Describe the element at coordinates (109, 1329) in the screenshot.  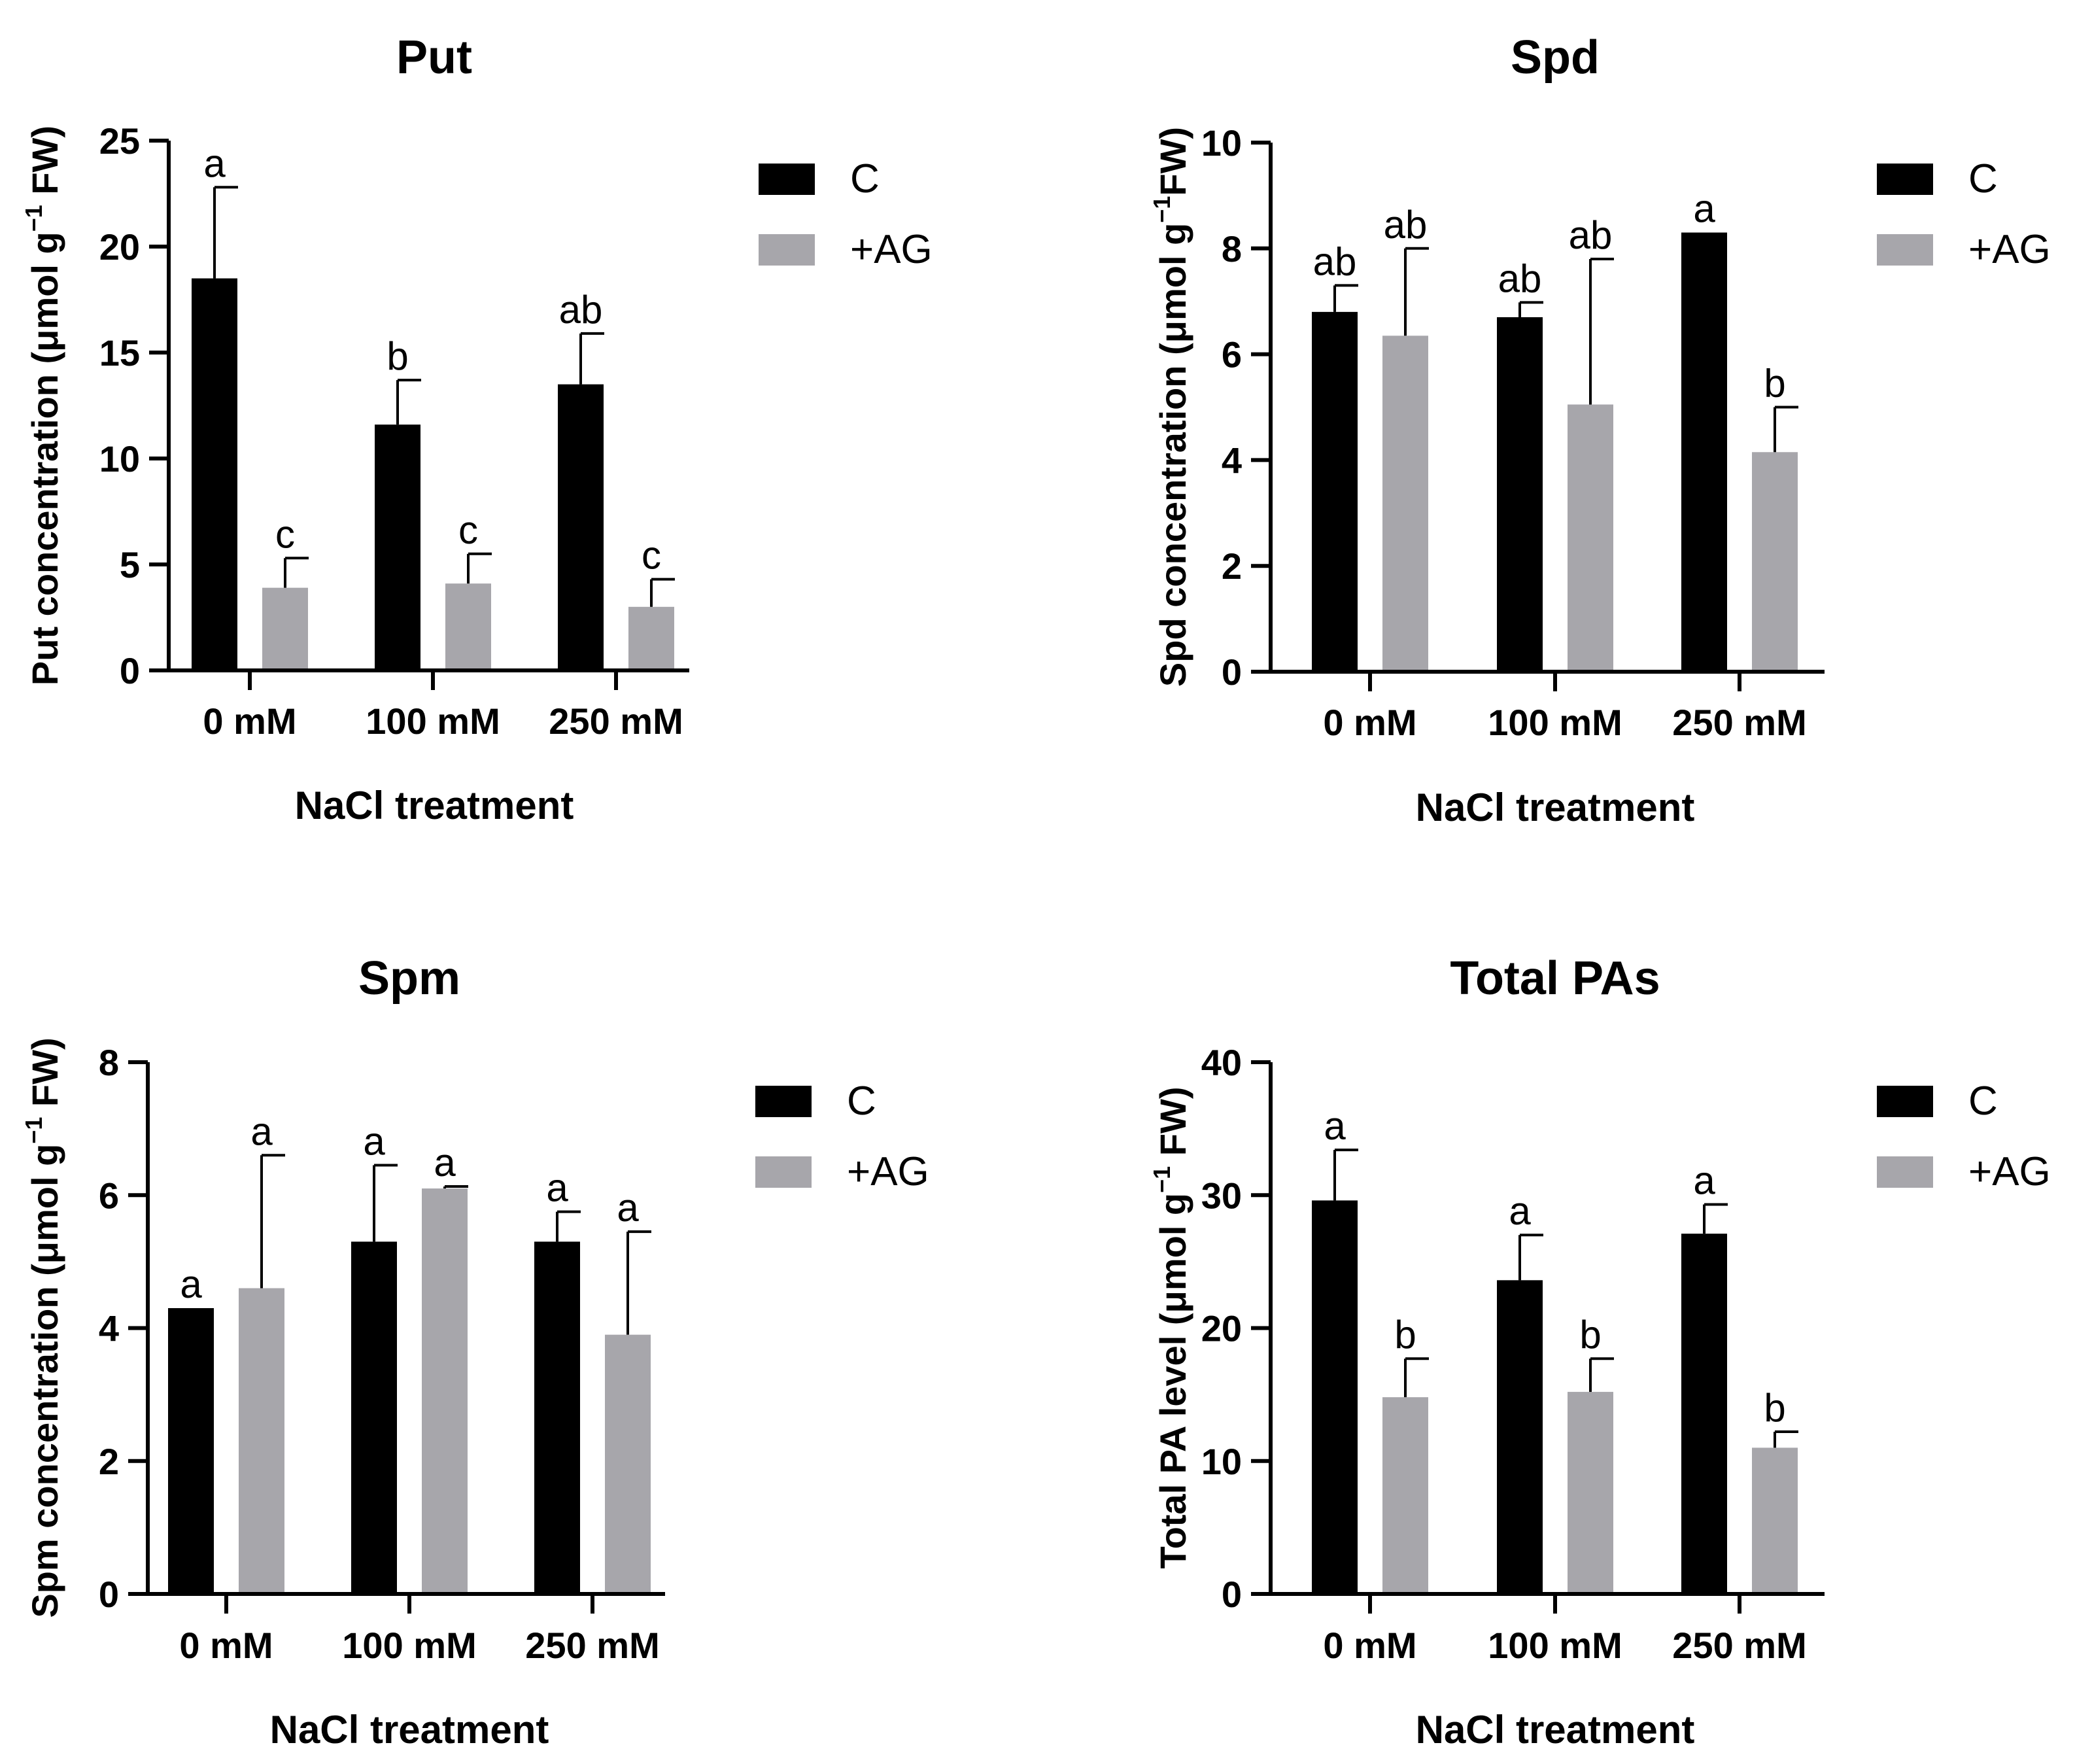
I see `y-tick-label: 4` at that location.